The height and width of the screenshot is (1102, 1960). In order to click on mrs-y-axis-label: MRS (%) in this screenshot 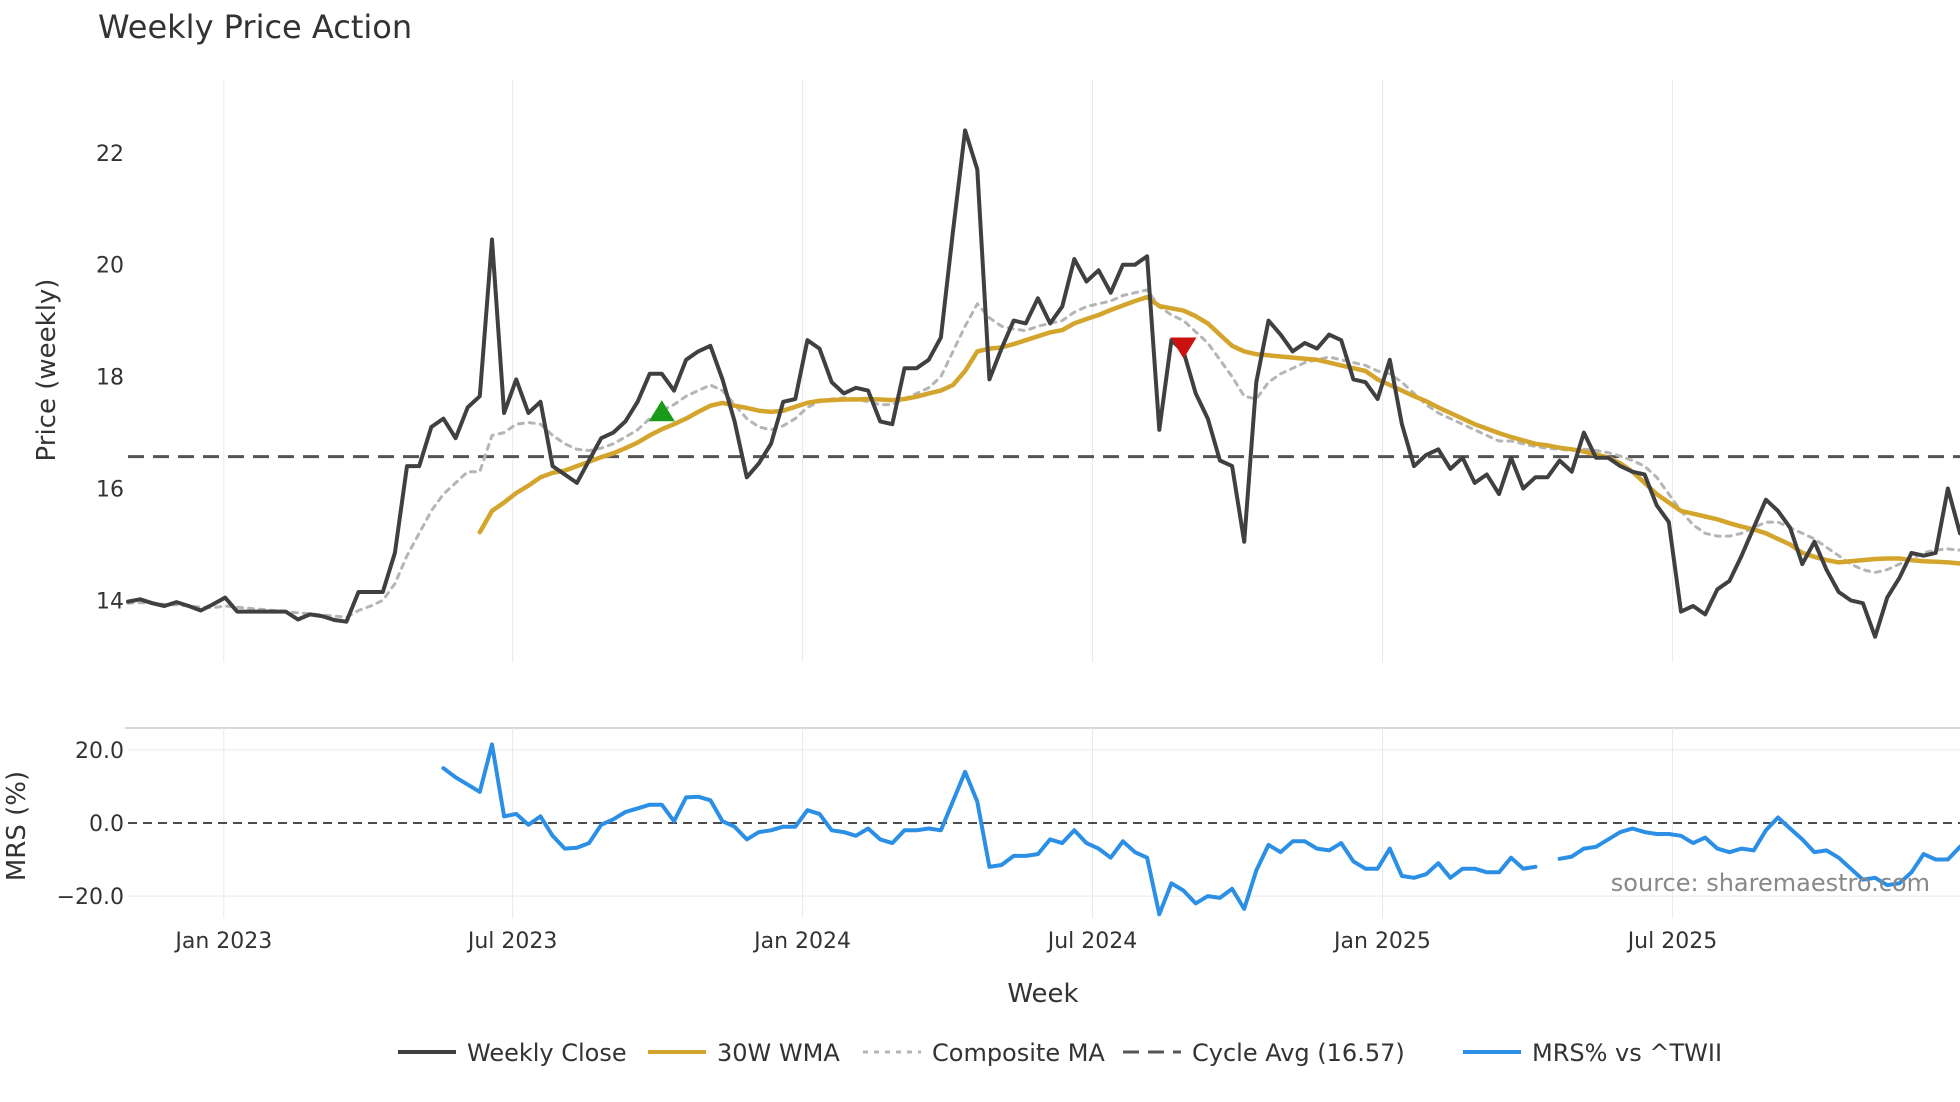, I will do `click(17, 826)`.